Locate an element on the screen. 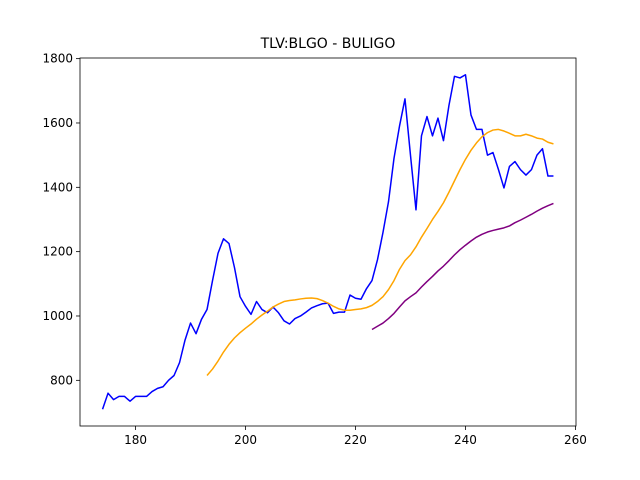 The height and width of the screenshot is (480, 640). x-tick-label: 240 is located at coordinates (465, 440).